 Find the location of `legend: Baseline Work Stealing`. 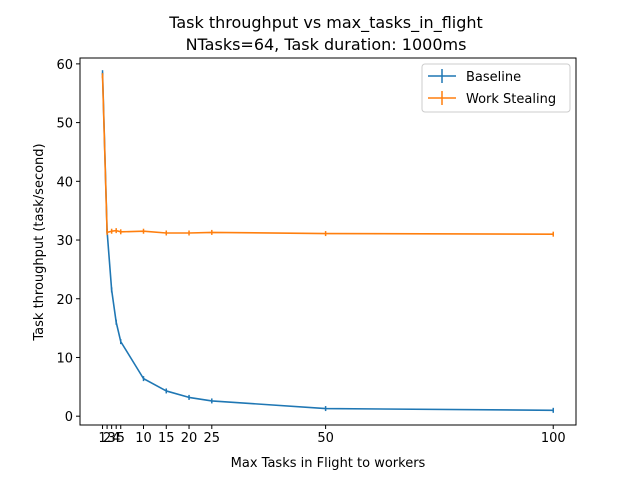

legend: Baseline Work Stealing is located at coordinates (496, 88).